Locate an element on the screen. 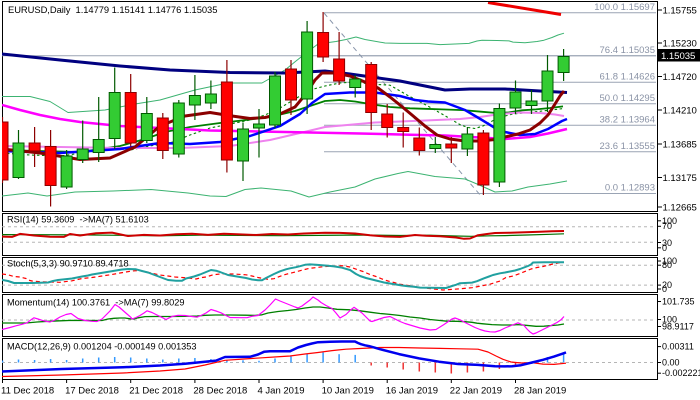 The height and width of the screenshot is (400, 700). svg-text: 22 Jan 2019 is located at coordinates (476, 391).